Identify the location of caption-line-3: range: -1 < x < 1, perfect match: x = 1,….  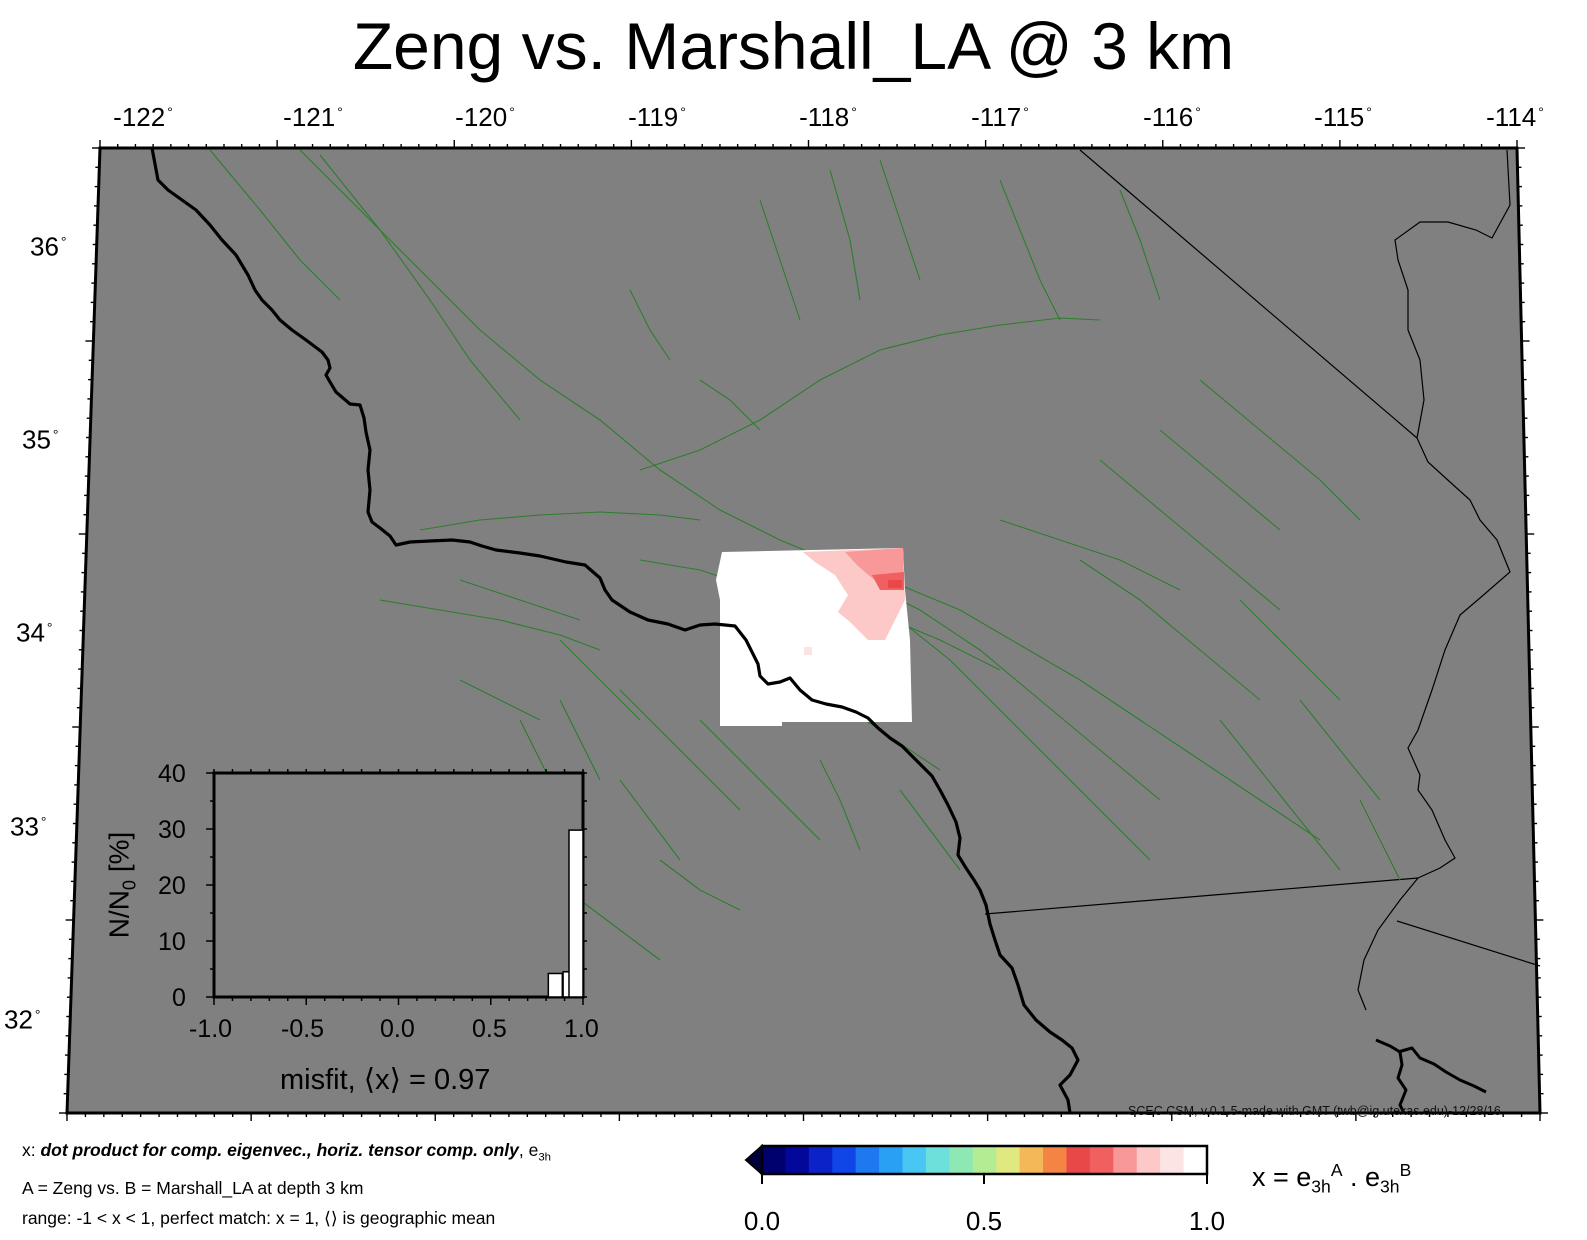
(259, 1217).